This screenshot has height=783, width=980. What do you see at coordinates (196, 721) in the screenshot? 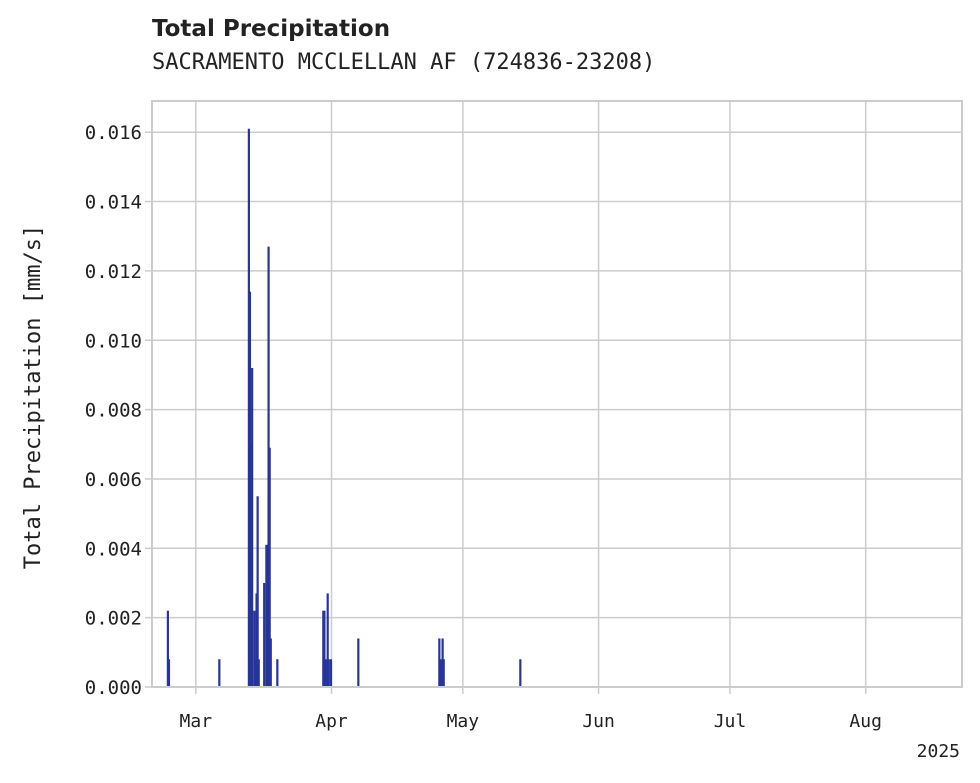
I see `x-tick-label: Mar` at bounding box center [196, 721].